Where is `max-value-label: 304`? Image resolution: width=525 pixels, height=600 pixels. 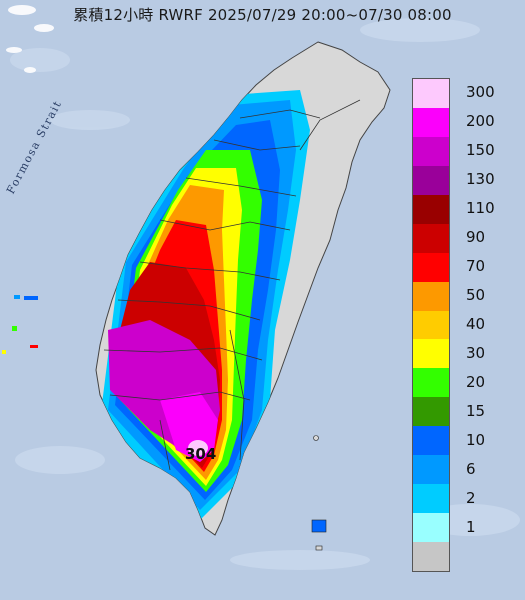 max-value-label: 304 is located at coordinates (201, 454).